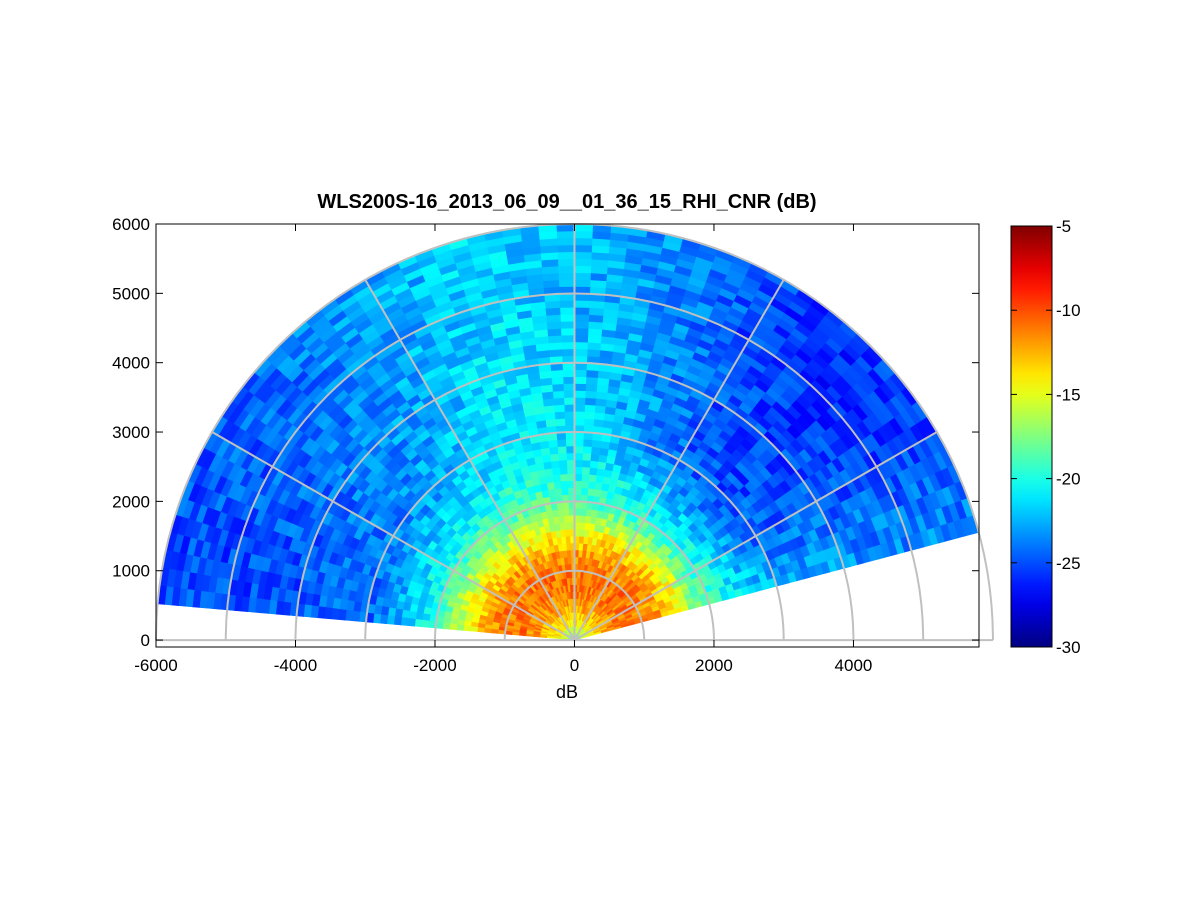  Describe the element at coordinates (1068, 310) in the screenshot. I see `colorbar-tick-label: -10` at that location.